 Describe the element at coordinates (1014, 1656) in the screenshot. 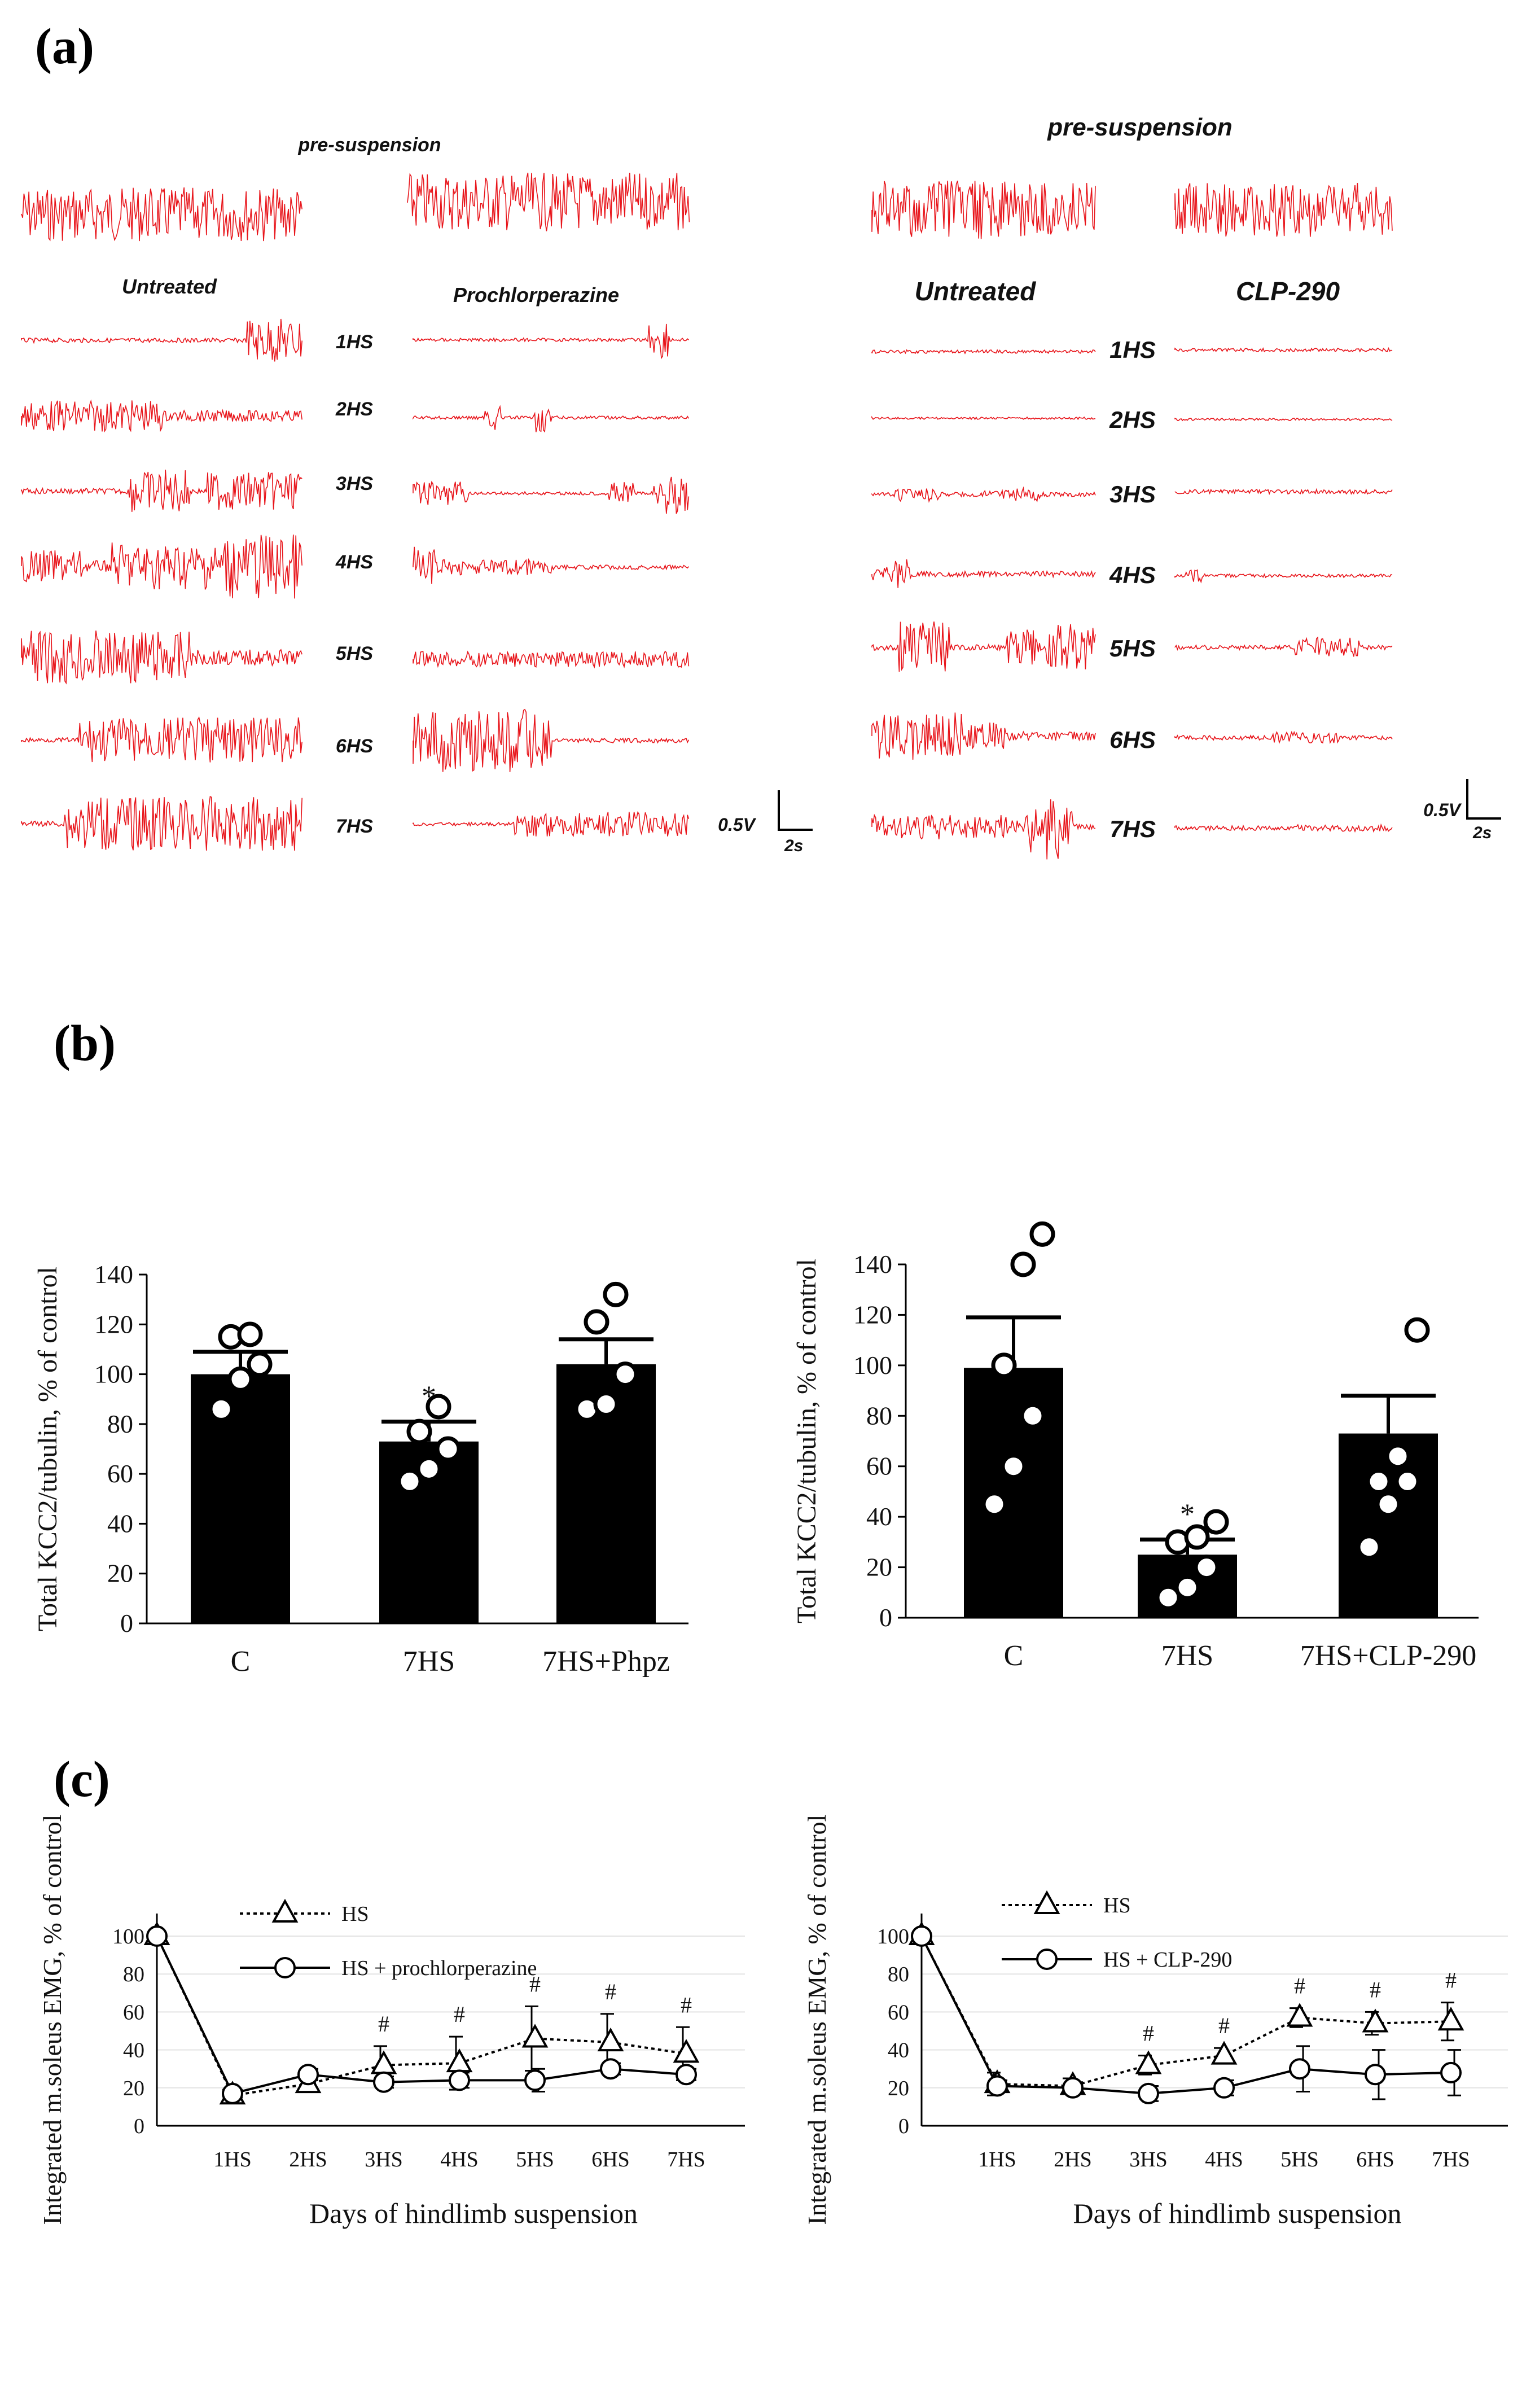

I see `bar-b-right-category-label-1: C` at that location.